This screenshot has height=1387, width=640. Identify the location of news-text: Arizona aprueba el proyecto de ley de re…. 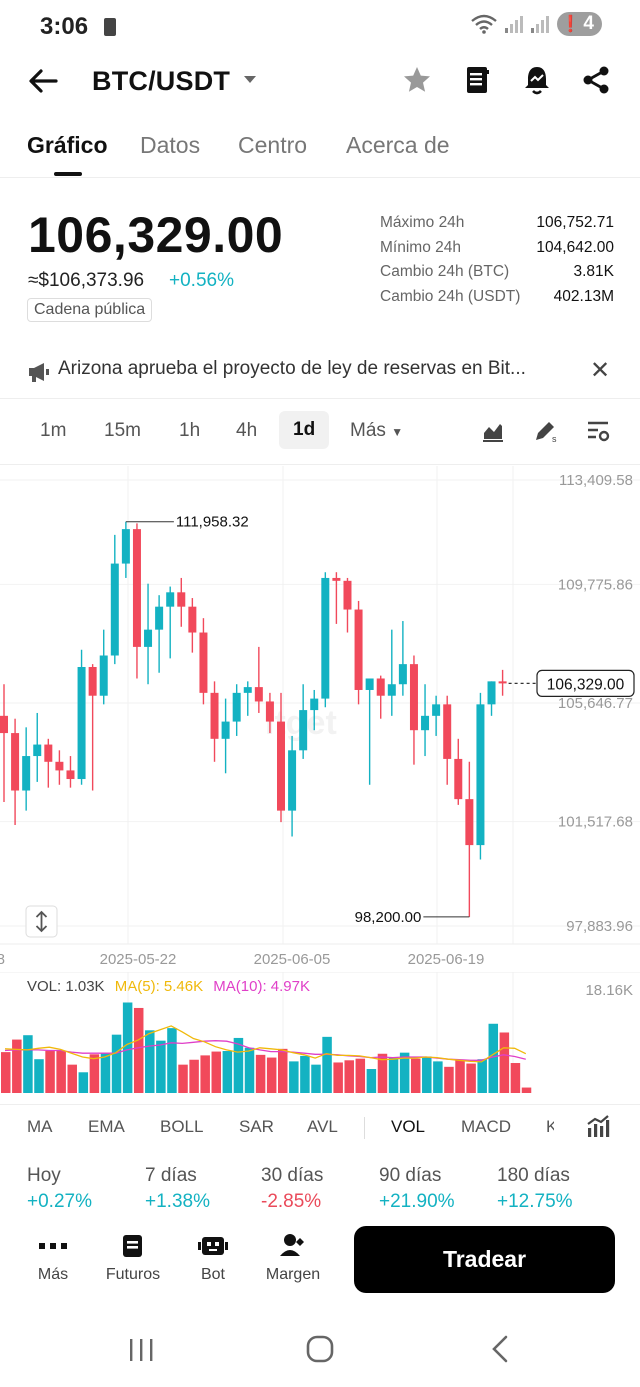
(292, 368).